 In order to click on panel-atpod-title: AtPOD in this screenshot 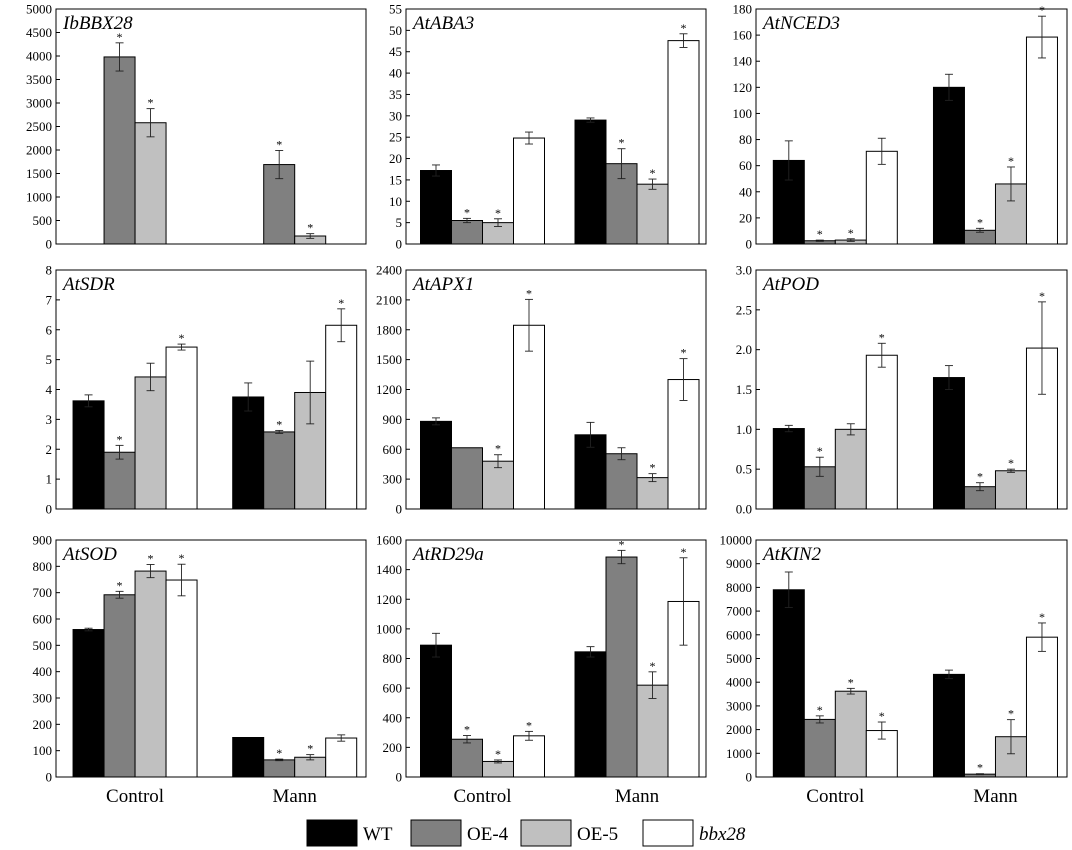, I will do `click(790, 284)`.